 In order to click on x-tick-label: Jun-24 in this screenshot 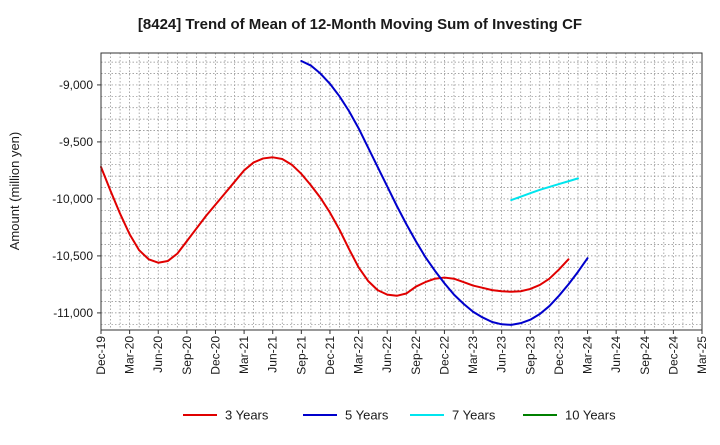, I will do `click(616, 354)`.